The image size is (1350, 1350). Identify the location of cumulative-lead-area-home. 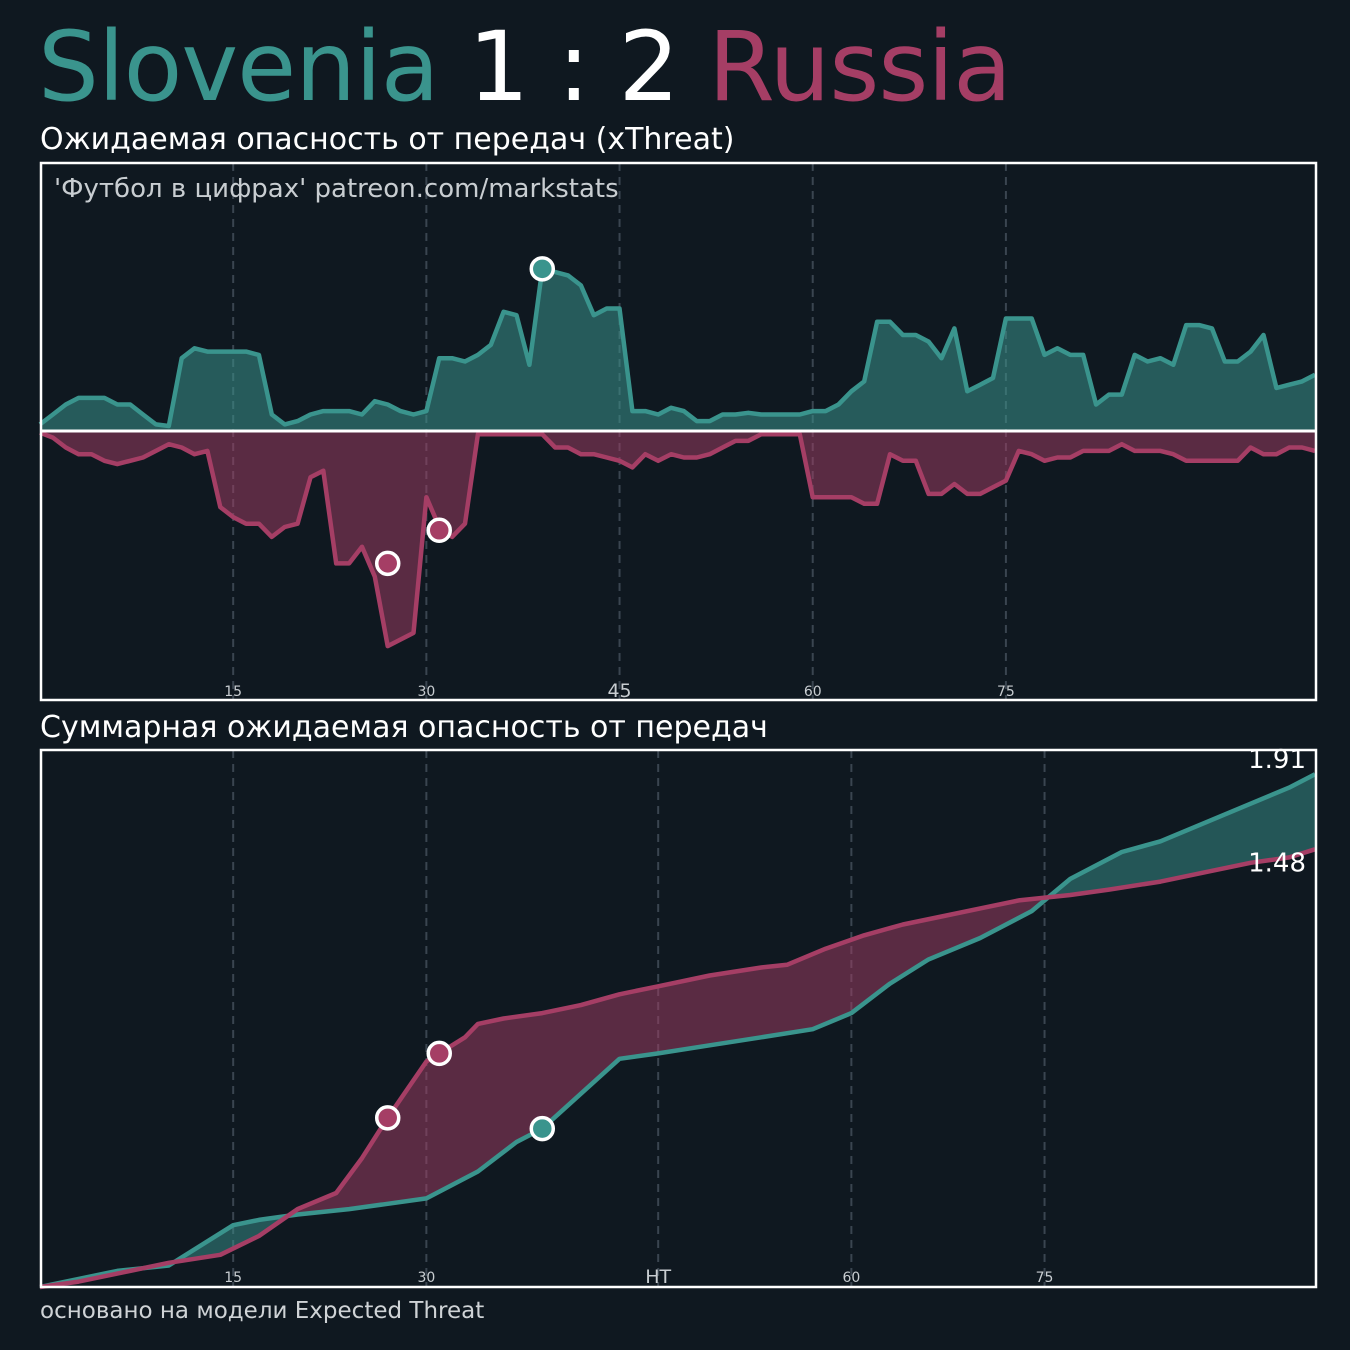
(233, 1237).